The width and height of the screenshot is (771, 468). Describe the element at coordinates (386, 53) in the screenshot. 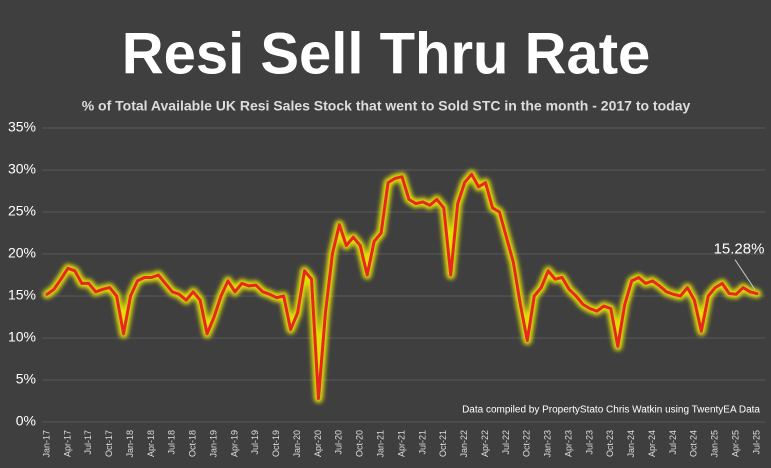

I see `chart-title: Resi Sell Thru Rate` at that location.